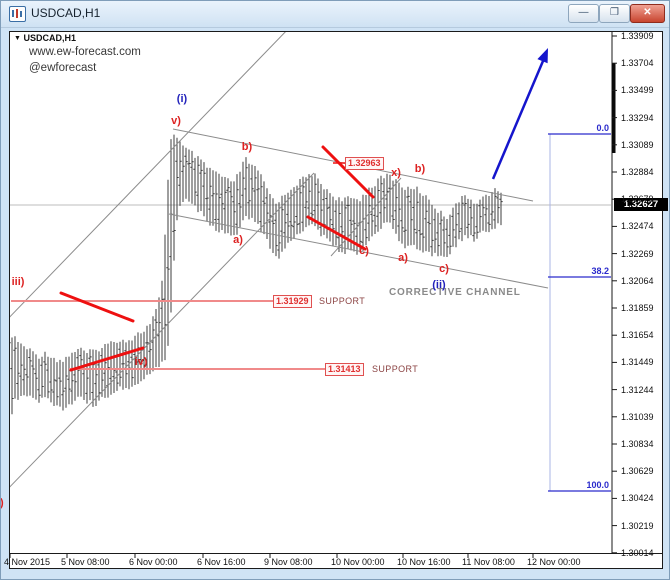 Image resolution: width=670 pixels, height=580 pixels. Describe the element at coordinates (614, 108) in the screenshot. I see `axis-marker-bar` at that location.